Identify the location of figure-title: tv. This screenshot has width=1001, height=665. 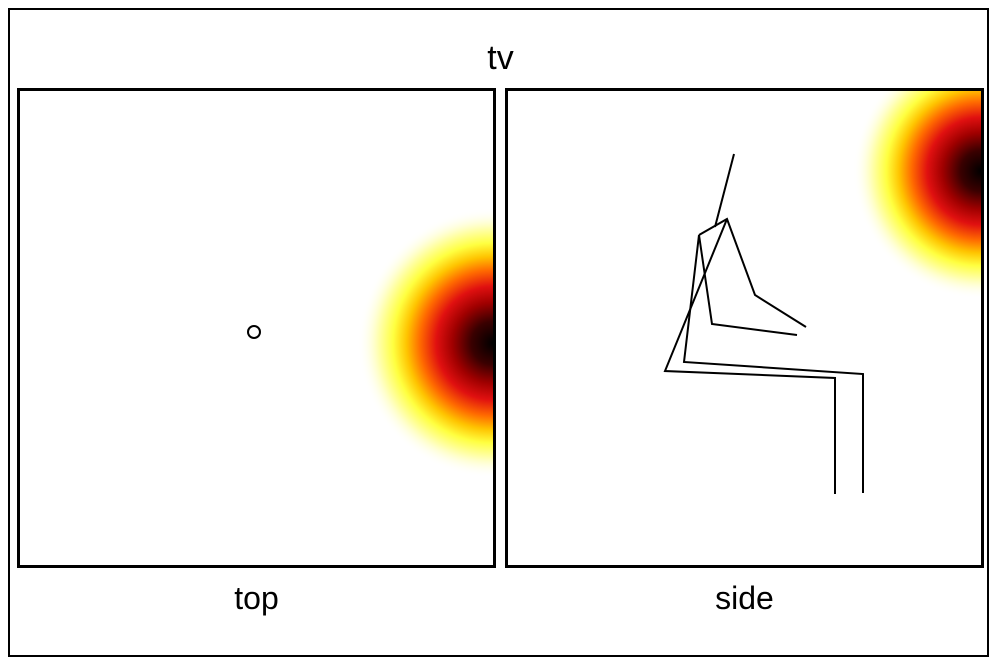
(500, 58).